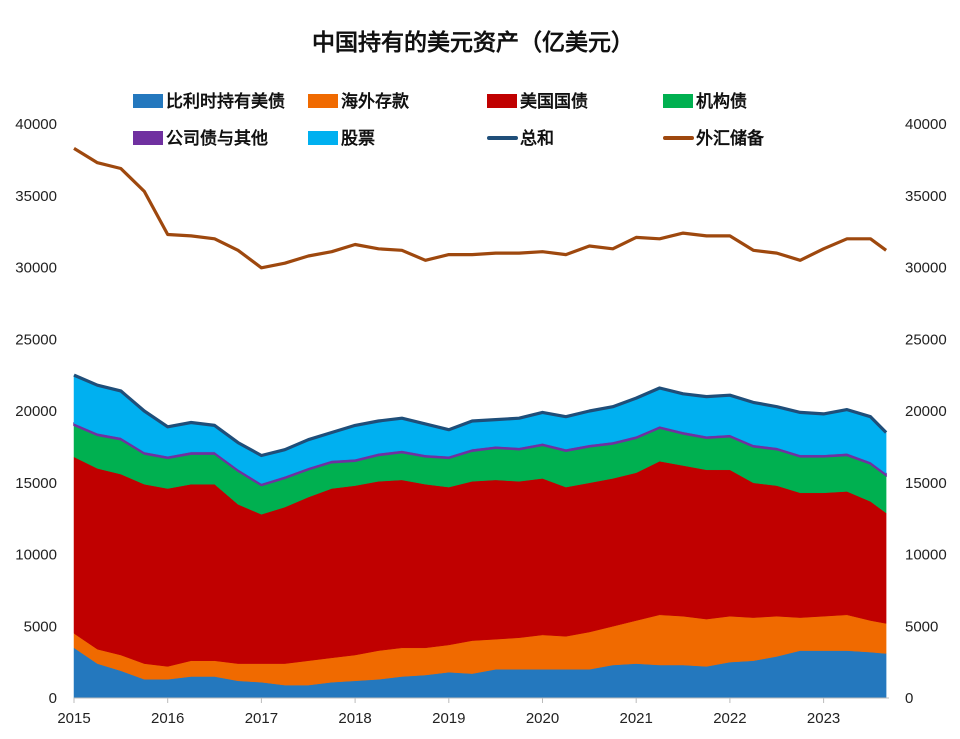 The height and width of the screenshot is (739, 960). What do you see at coordinates (36, 196) in the screenshot?
I see `y-tick-label-left: 35000` at bounding box center [36, 196].